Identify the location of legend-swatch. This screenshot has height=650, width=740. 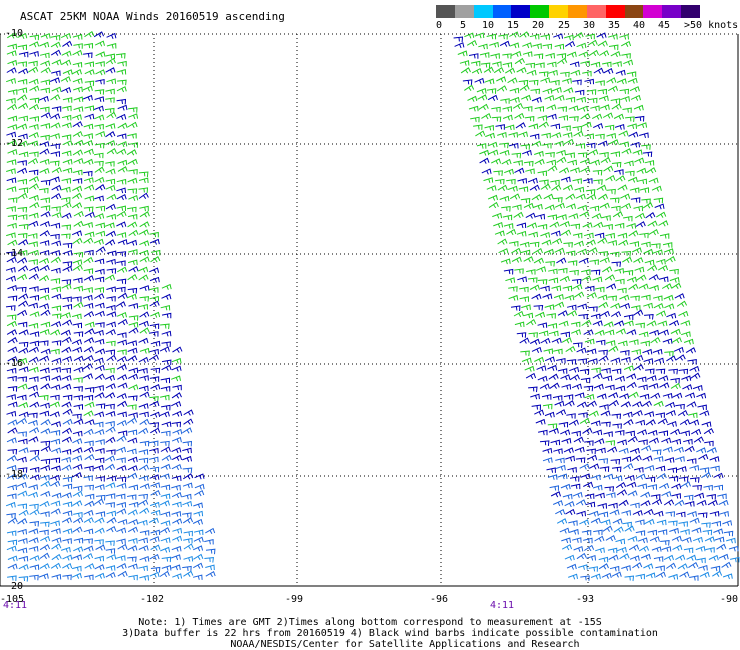
(540, 11).